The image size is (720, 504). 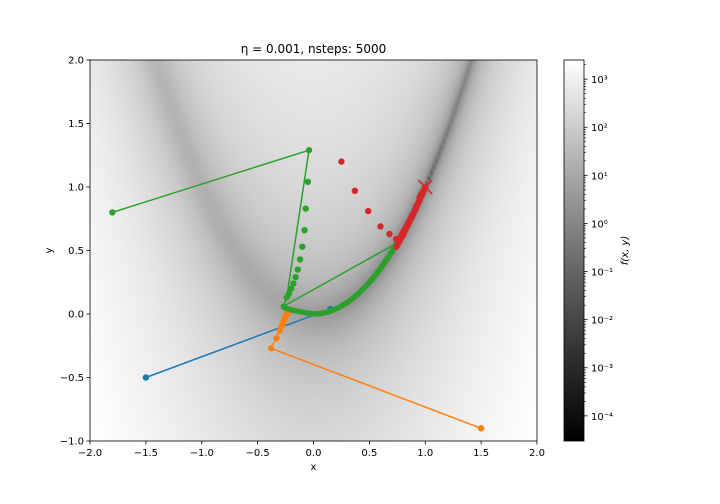 What do you see at coordinates (313, 49) in the screenshot?
I see `chart-title: η = 0.001, nsteps: 5000` at bounding box center [313, 49].